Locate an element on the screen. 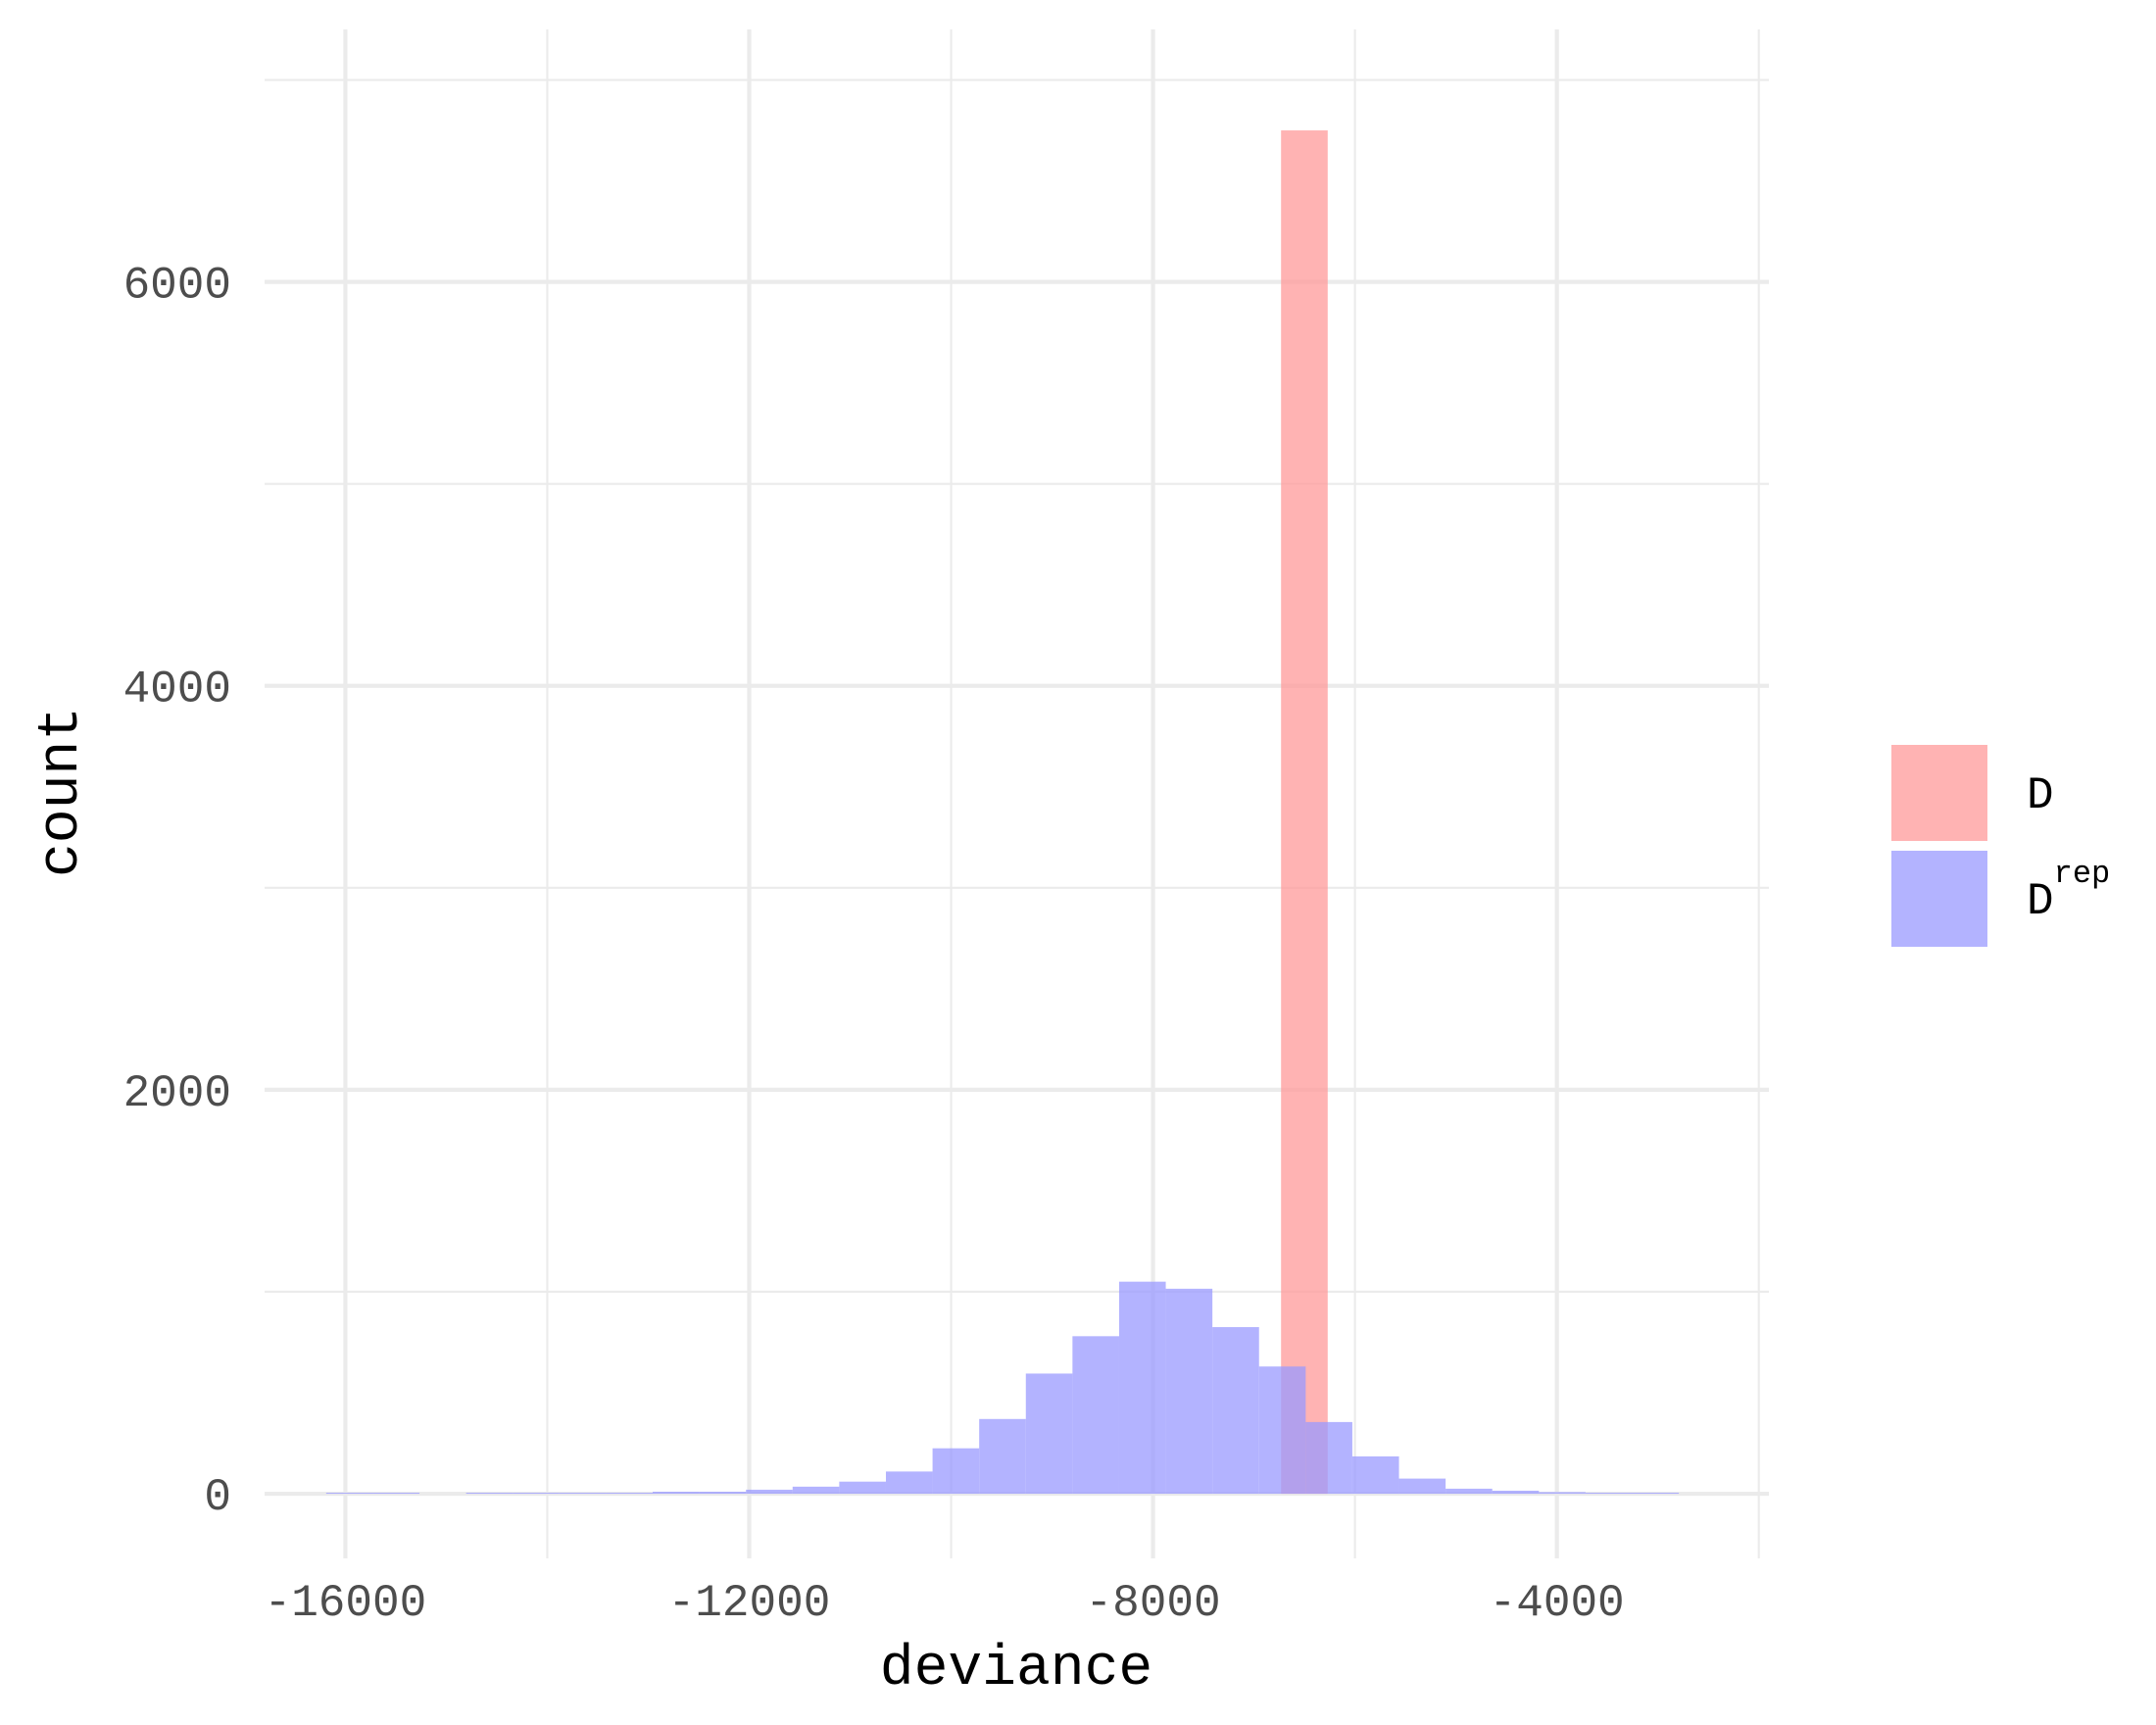 The width and height of the screenshot is (2156, 1725). bar-d is located at coordinates (1304, 812).